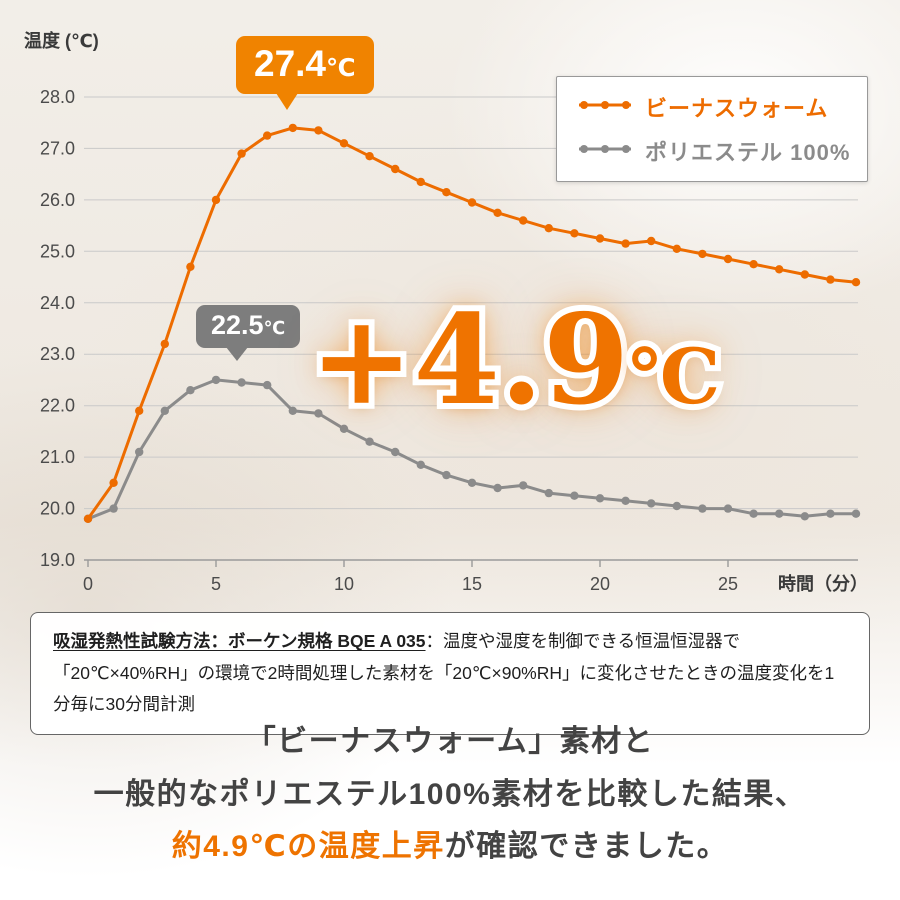  I want to click on y-tick-label: 25.0, so click(57, 251).